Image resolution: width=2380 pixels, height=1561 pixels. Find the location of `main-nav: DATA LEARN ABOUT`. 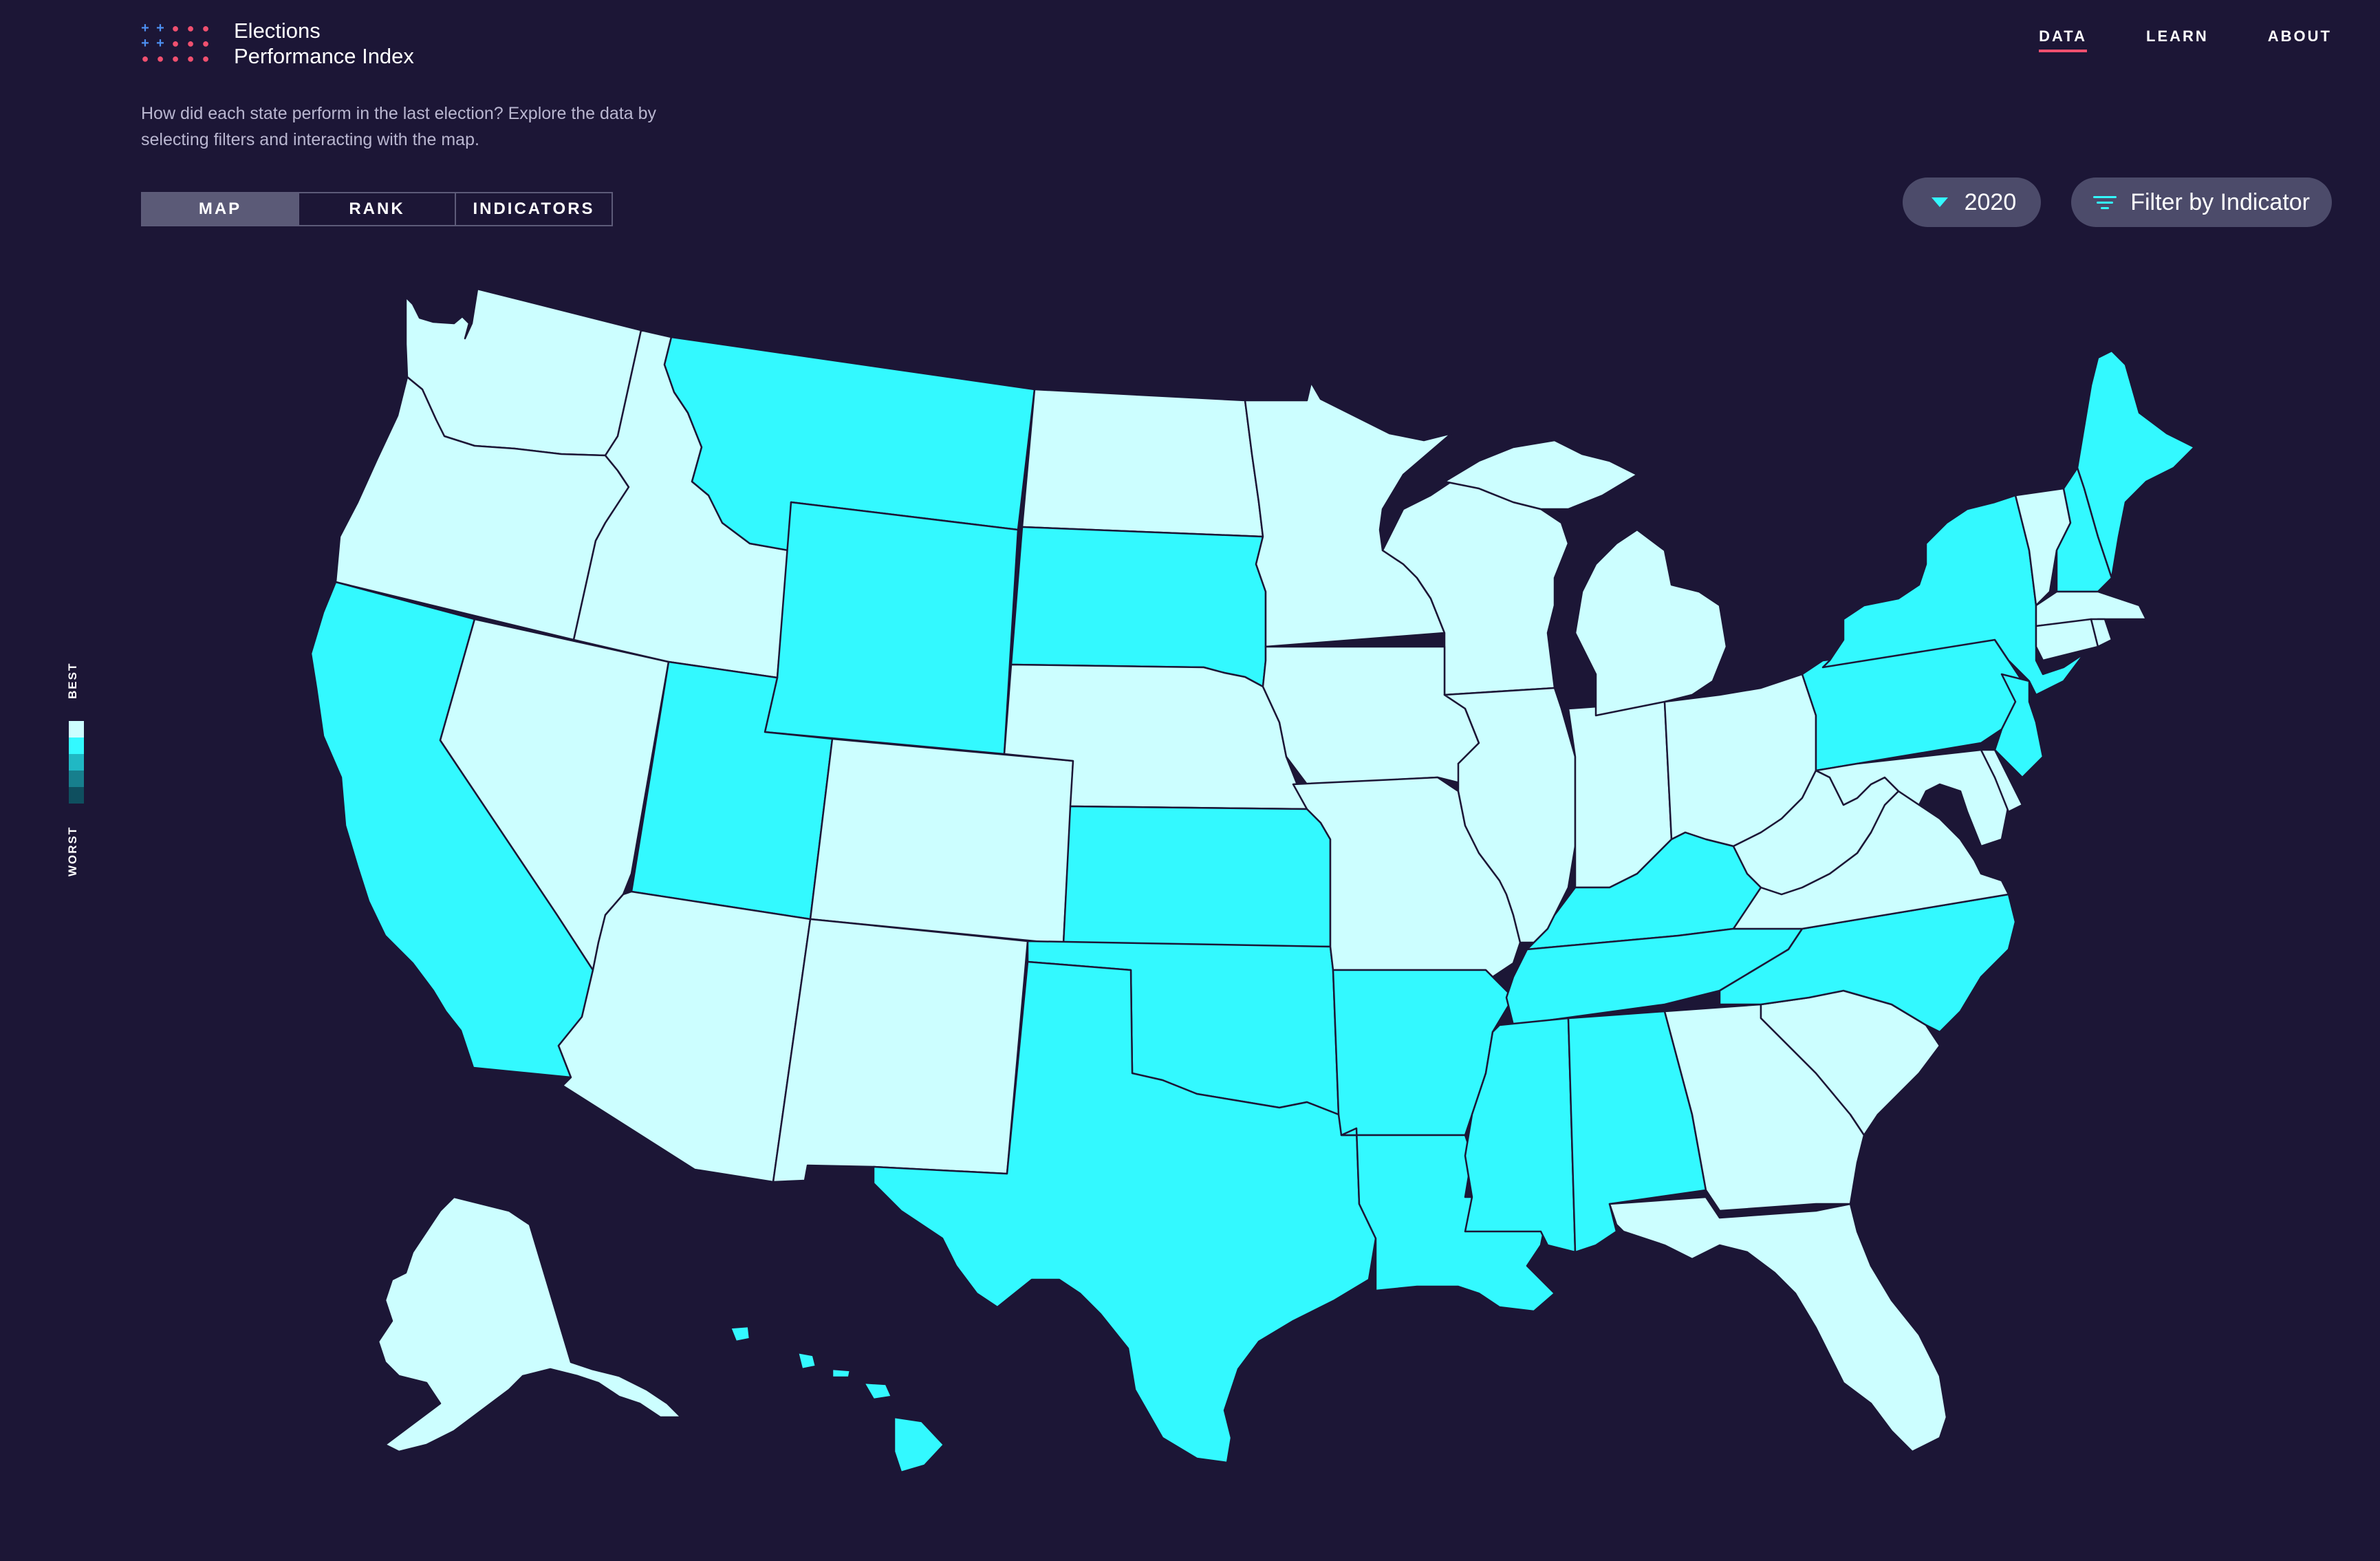

main-nav: DATA LEARN ABOUT is located at coordinates (2185, 40).